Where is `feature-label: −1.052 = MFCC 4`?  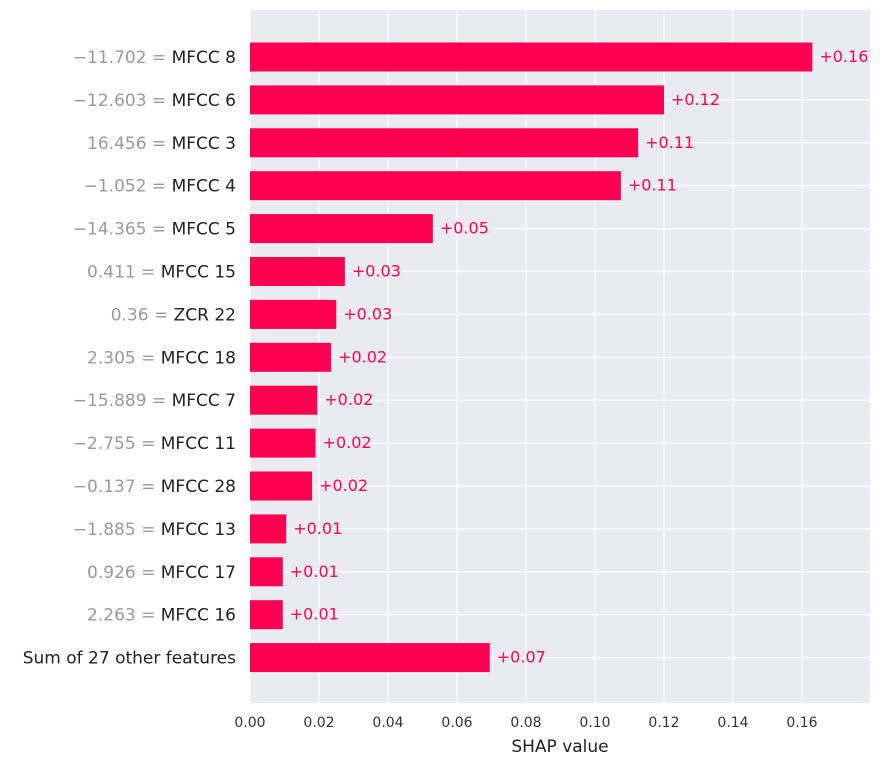
feature-label: −1.052 = MFCC 4 is located at coordinates (160, 187).